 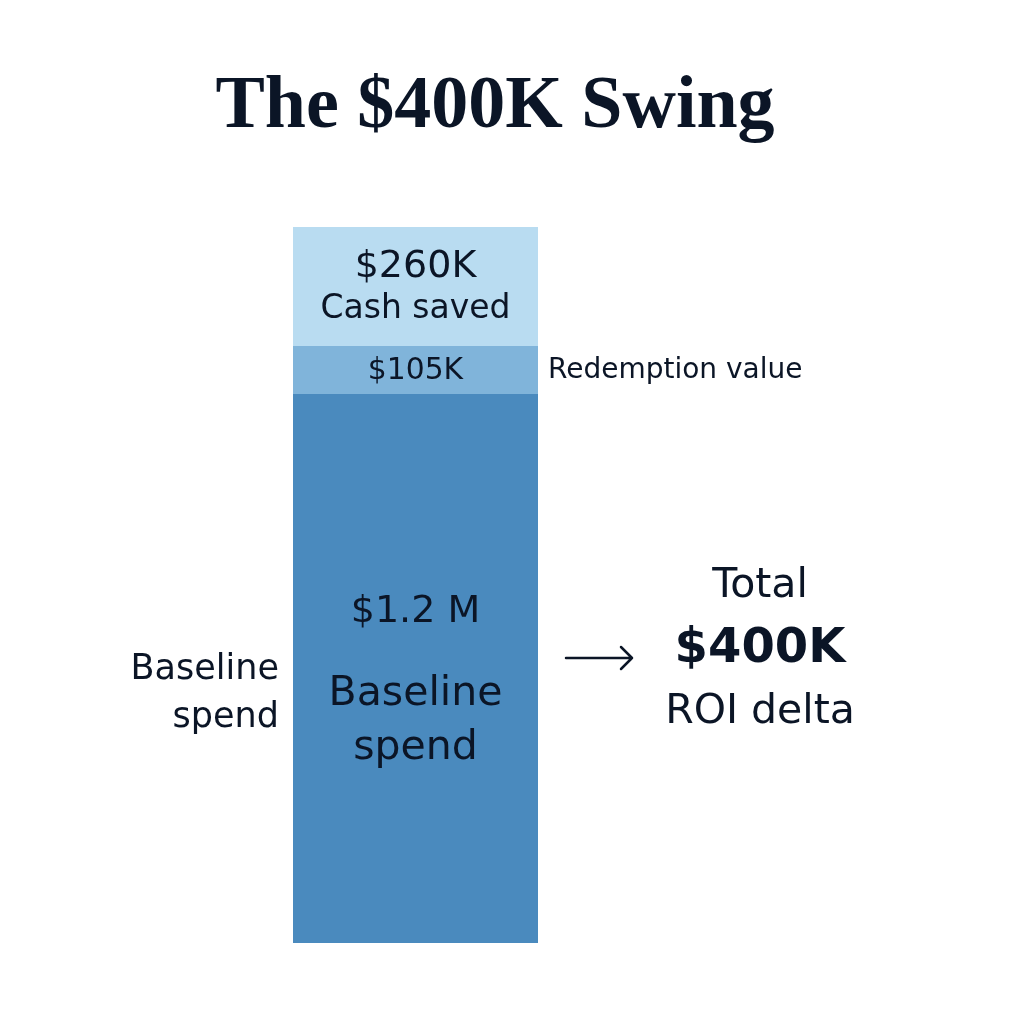 What do you see at coordinates (416, 368) in the screenshot?
I see `data-label: $105K` at bounding box center [416, 368].